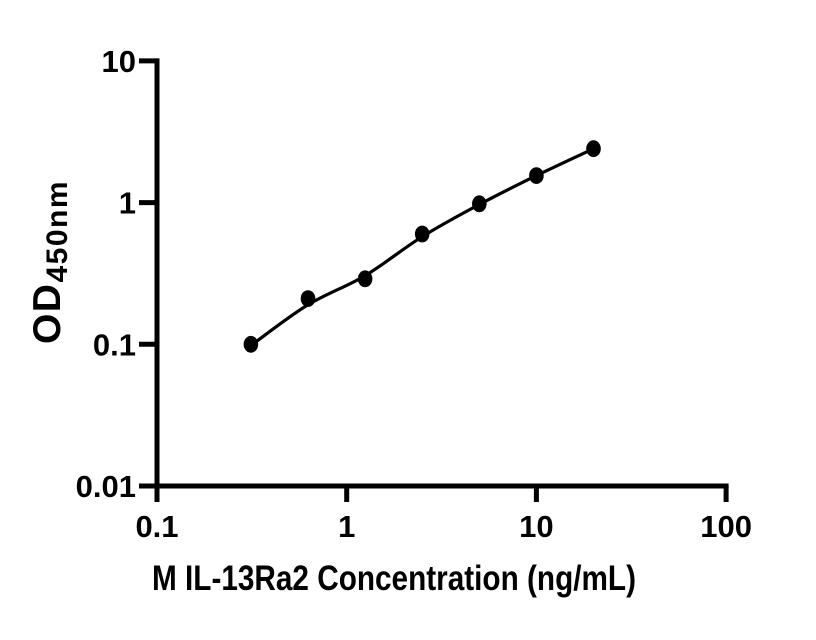  What do you see at coordinates (346, 526) in the screenshot?
I see `x-tick-label: 1` at bounding box center [346, 526].